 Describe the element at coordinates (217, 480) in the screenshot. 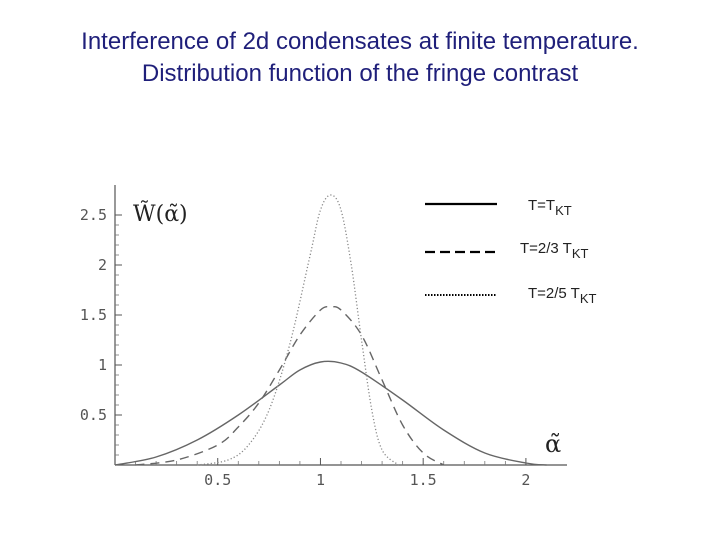

I see `x-tick-label-0: 0.5` at that location.